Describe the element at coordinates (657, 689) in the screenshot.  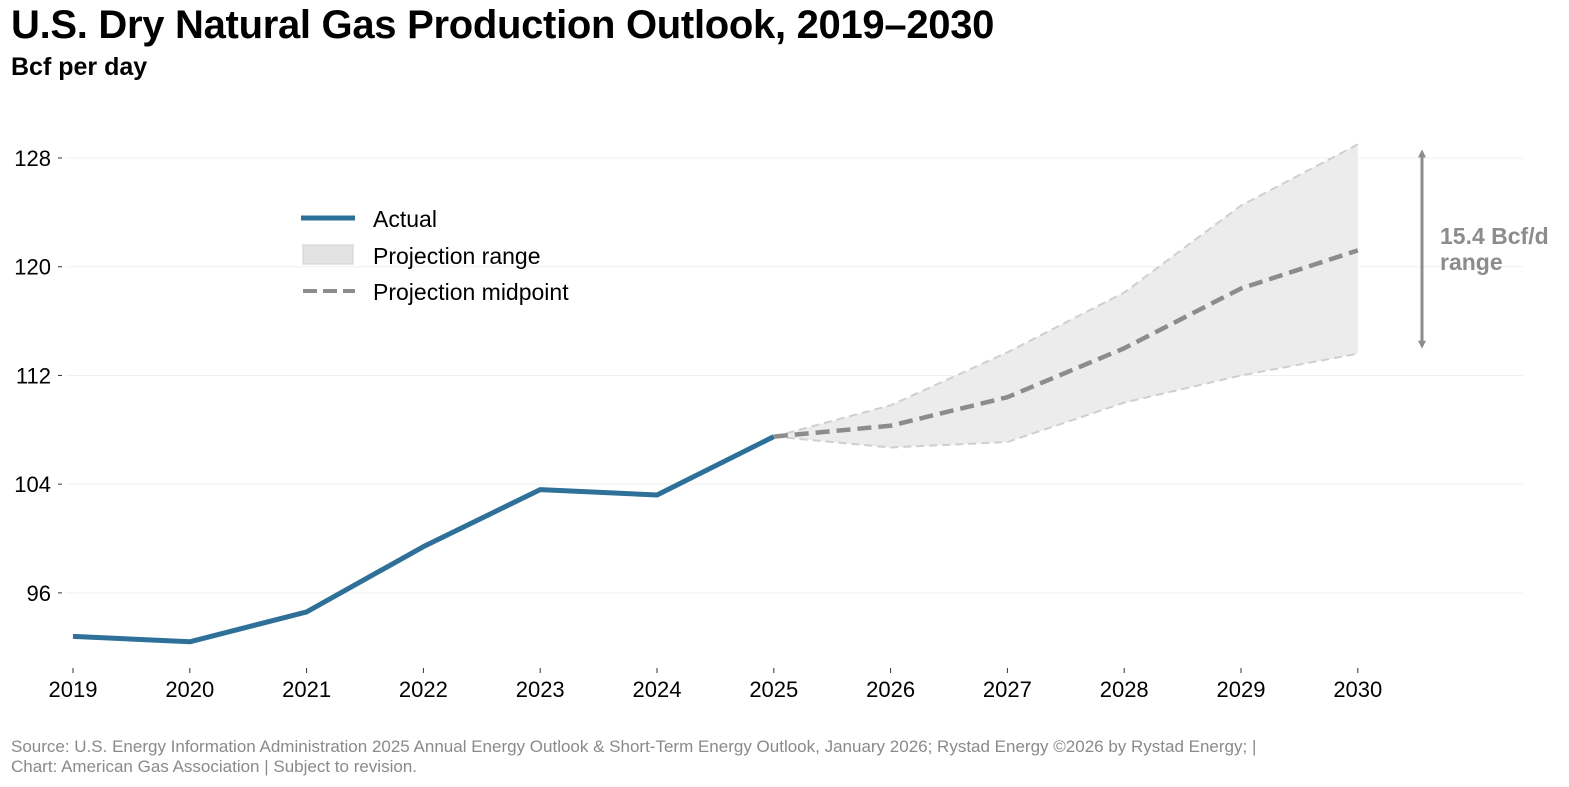
I see `x-tick-label-2024: 2024` at that location.